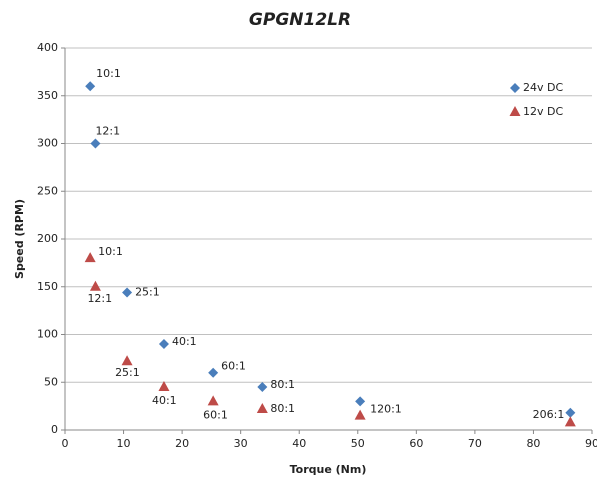  I want to click on x-axis-label: Torque (Nm), so click(328, 469).